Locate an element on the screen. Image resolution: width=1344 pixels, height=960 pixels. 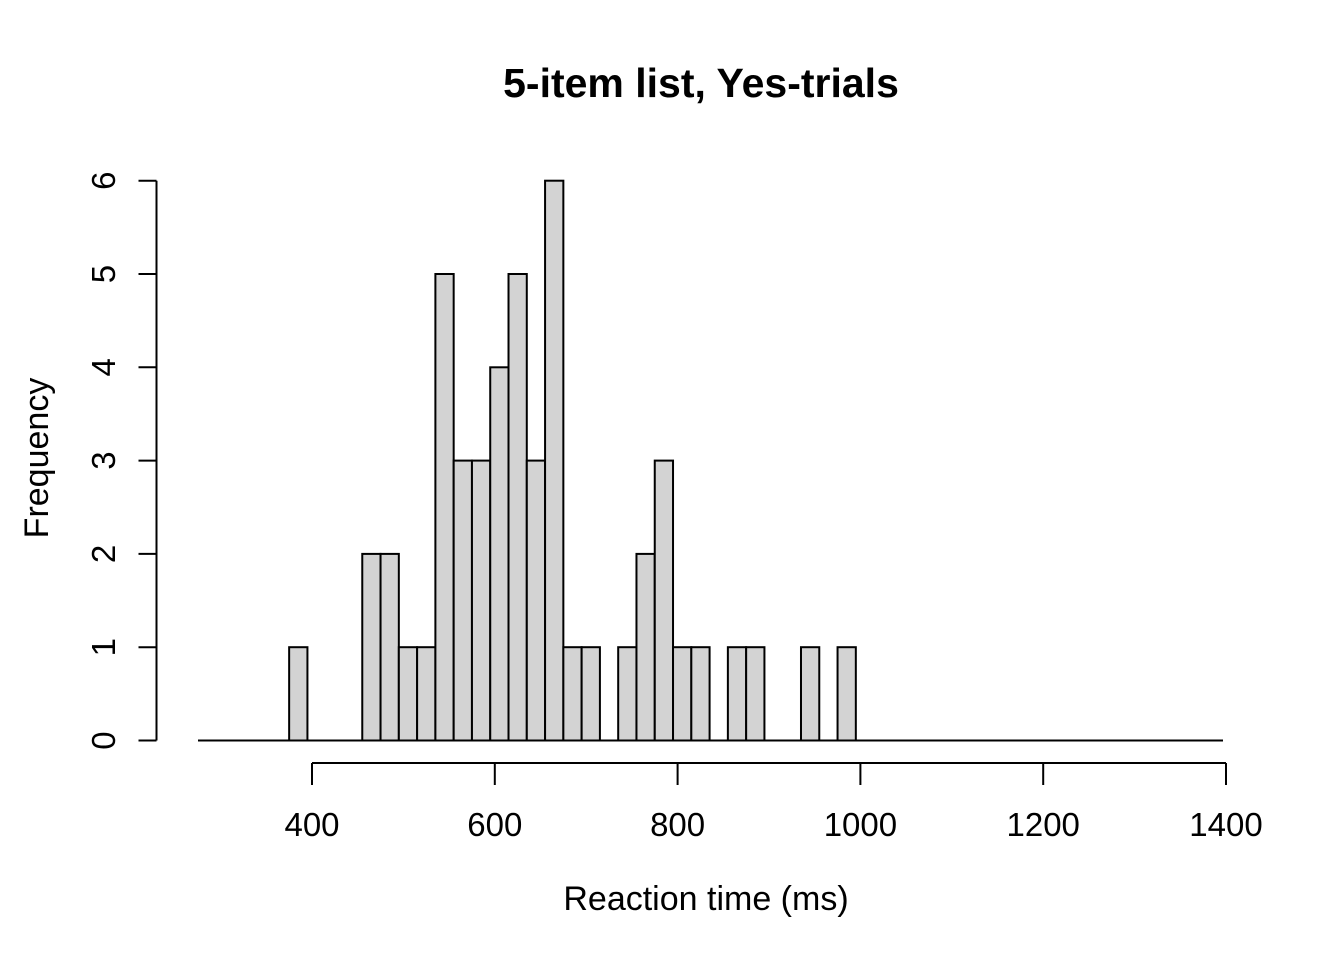
y-tick-label: 3 is located at coordinates (103, 460).